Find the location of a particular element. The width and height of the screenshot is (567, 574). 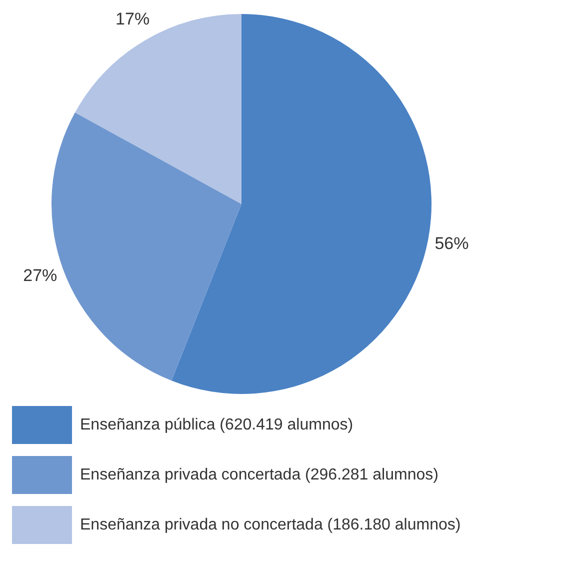

legend-label: Enseñanza pública (620.419 alumnos) is located at coordinates (217, 425).